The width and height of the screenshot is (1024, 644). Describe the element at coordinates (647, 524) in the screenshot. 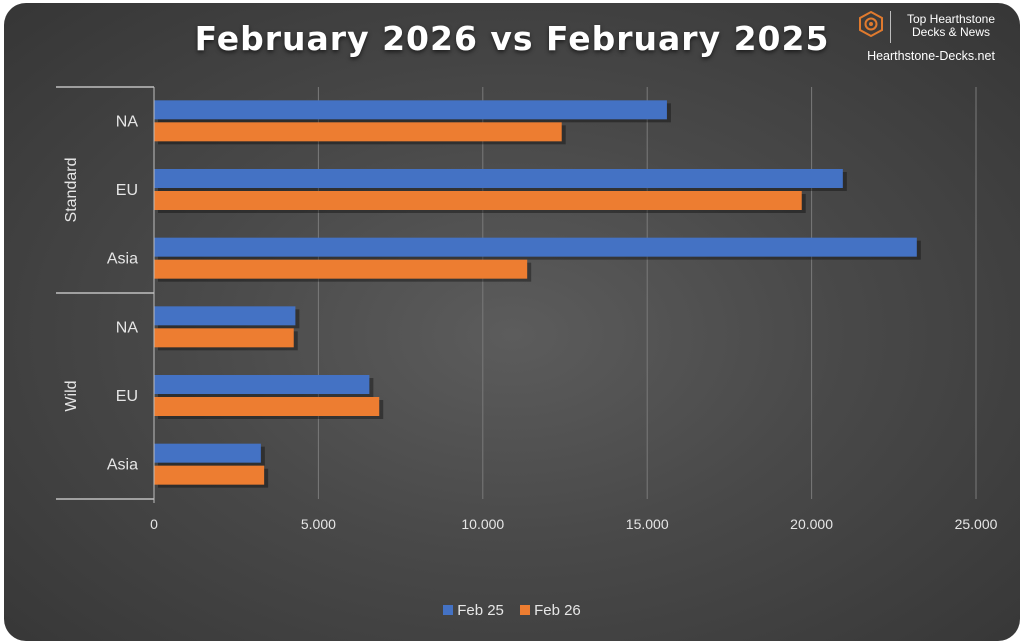

I see `x-tick-label: 15.000` at that location.